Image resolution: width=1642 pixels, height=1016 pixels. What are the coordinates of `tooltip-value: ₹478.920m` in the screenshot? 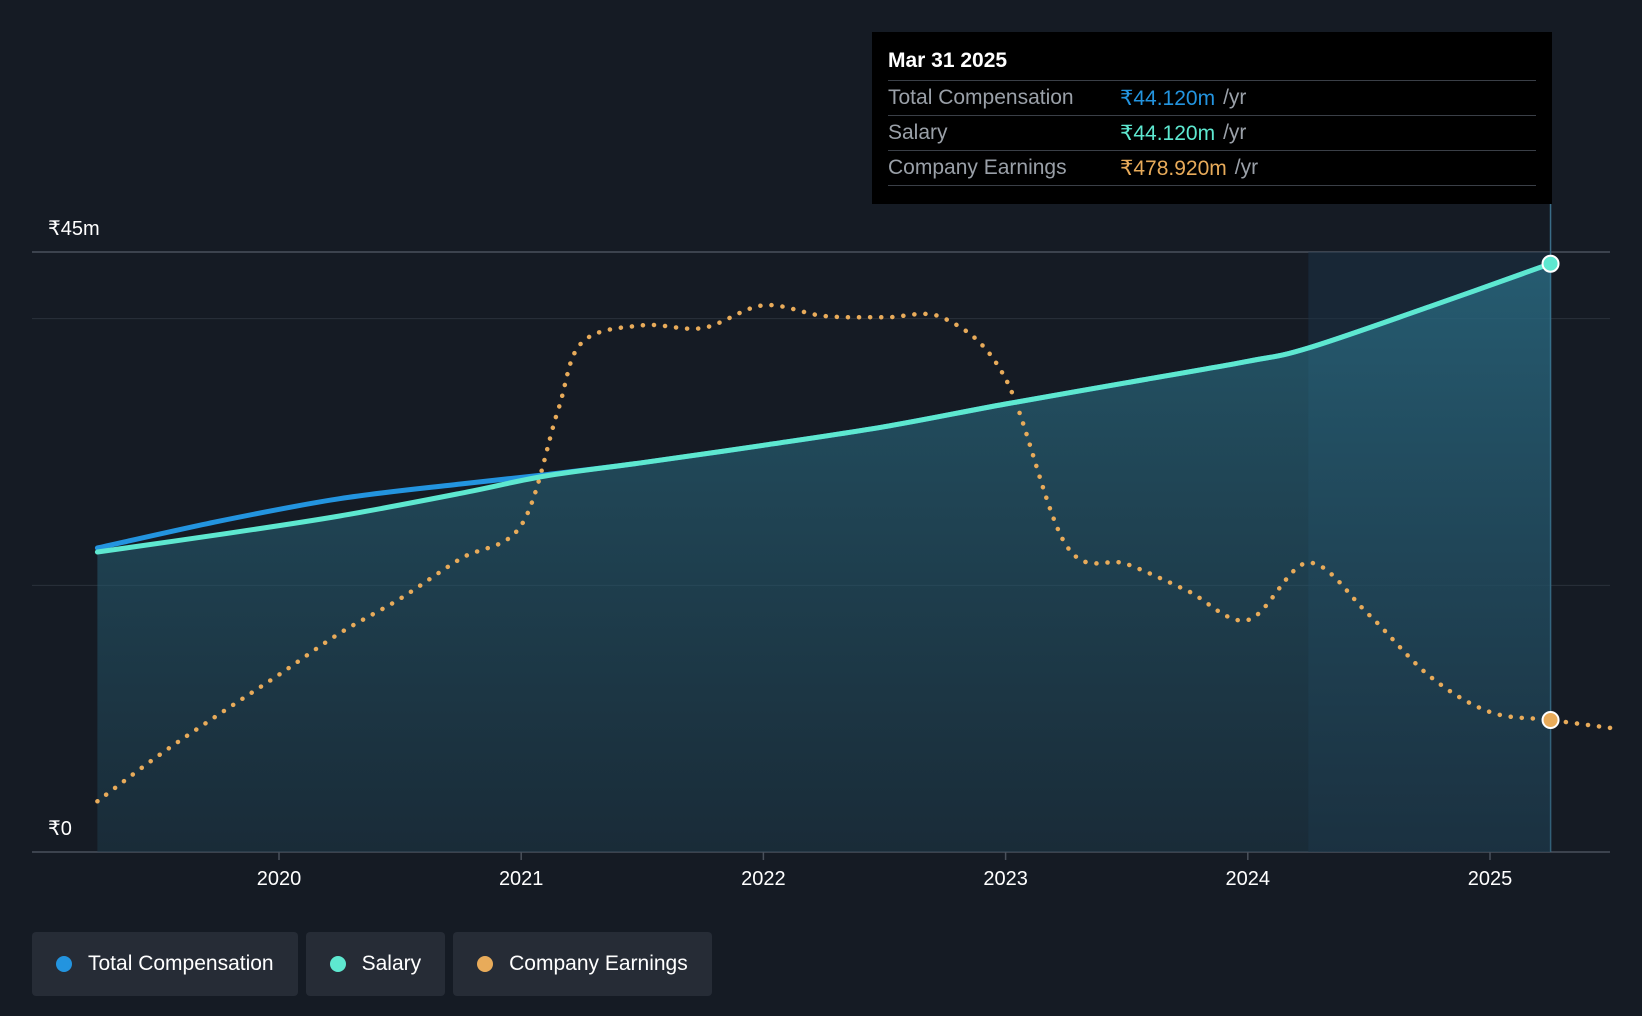 It's located at (1173, 168).